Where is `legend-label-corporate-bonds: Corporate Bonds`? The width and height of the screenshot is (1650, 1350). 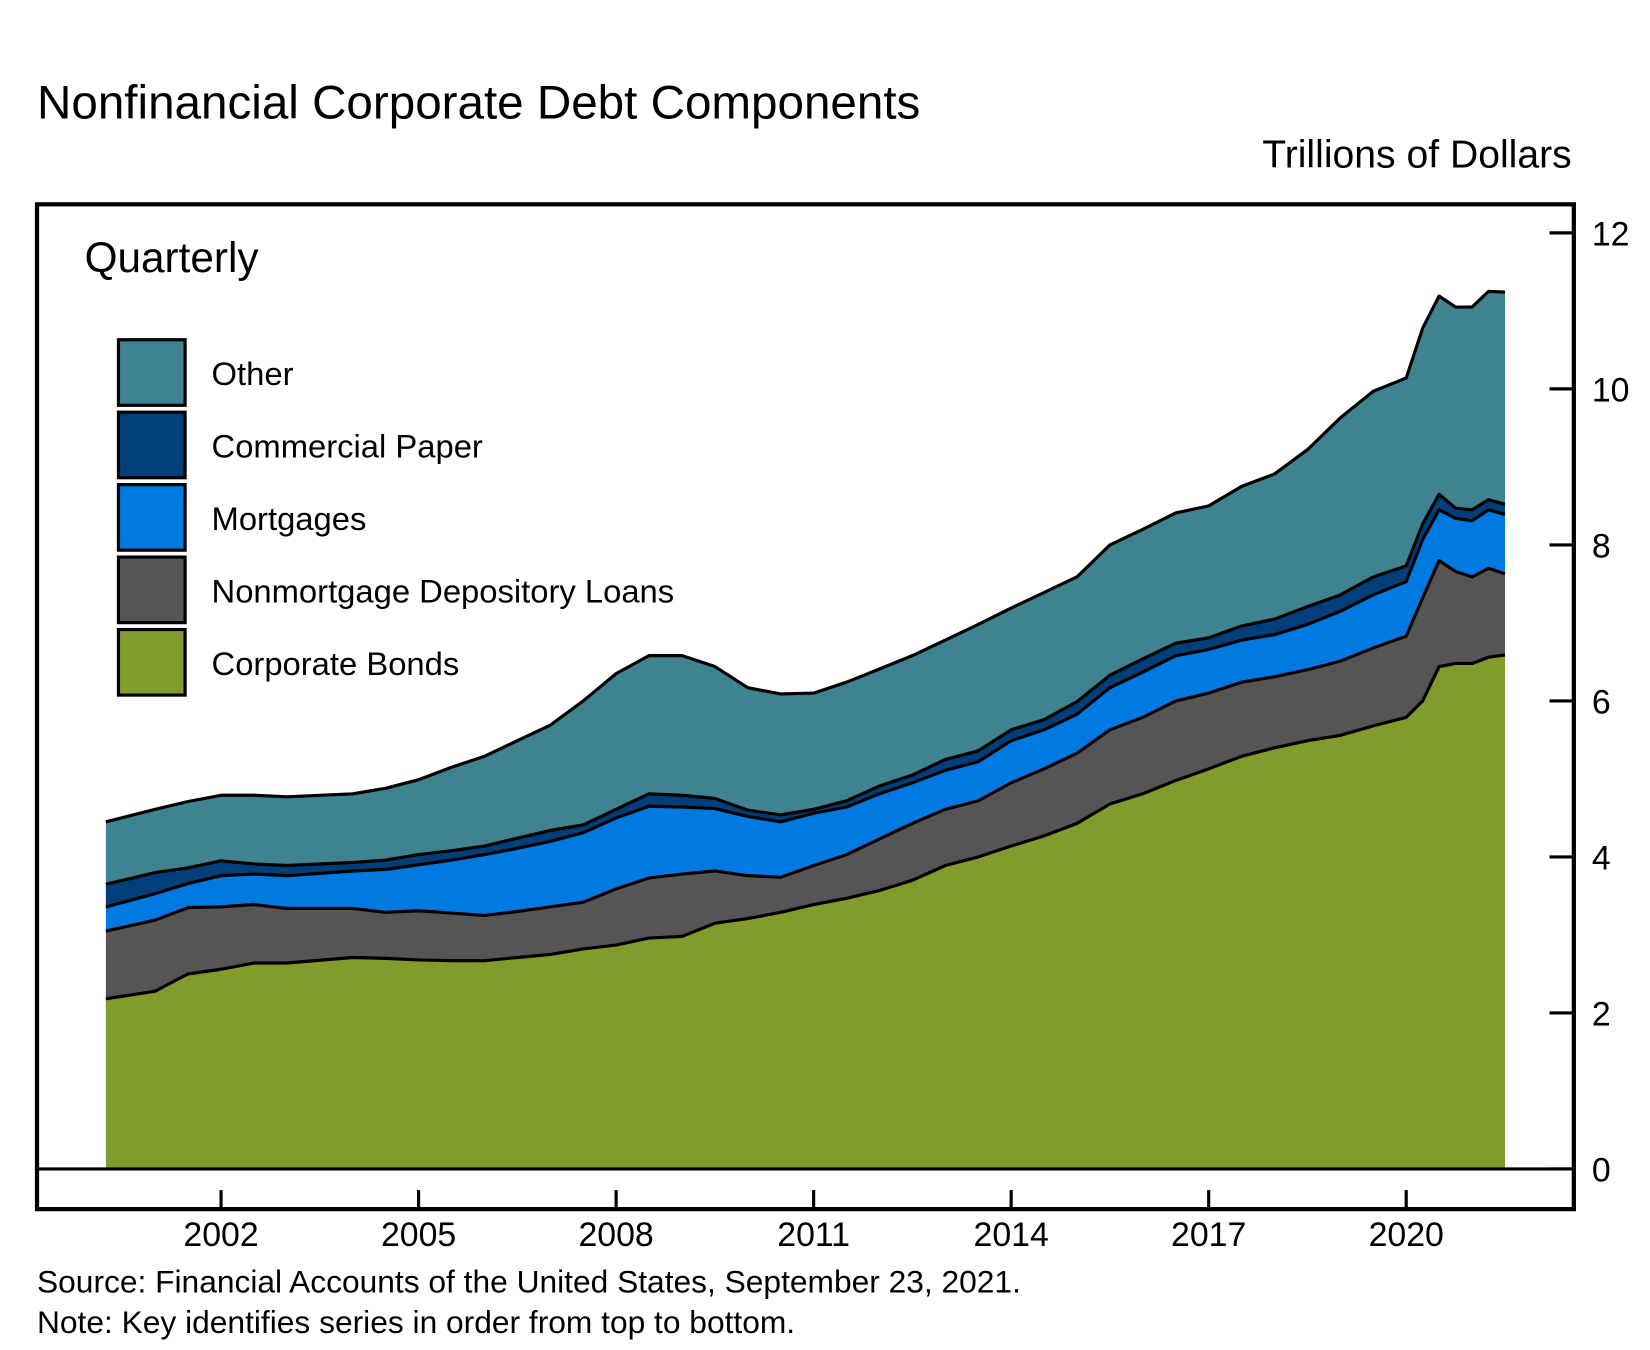
legend-label-corporate-bonds: Corporate Bonds is located at coordinates (336, 663).